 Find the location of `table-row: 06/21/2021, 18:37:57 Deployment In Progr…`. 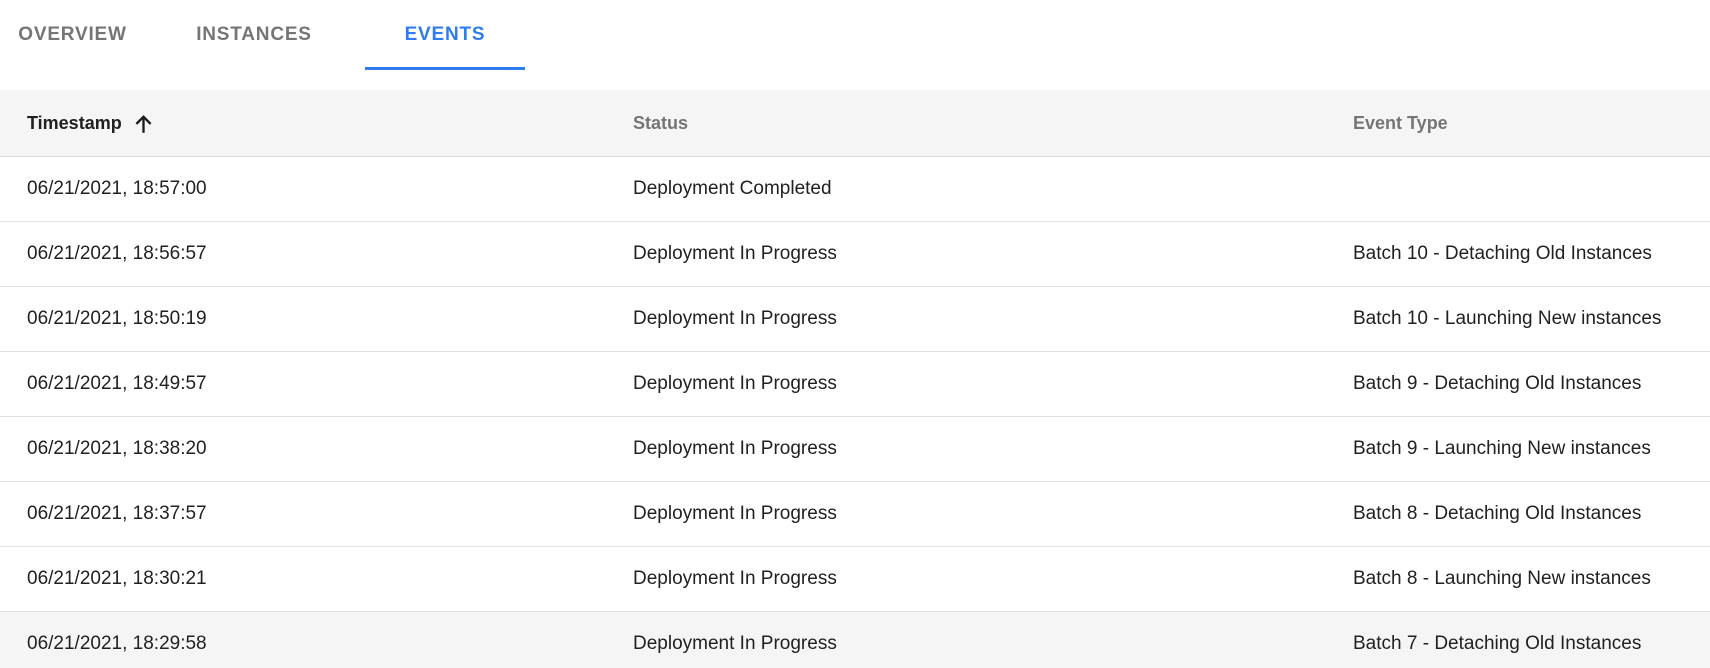

table-row: 06/21/2021, 18:37:57 Deployment In Progr… is located at coordinates (855, 514).